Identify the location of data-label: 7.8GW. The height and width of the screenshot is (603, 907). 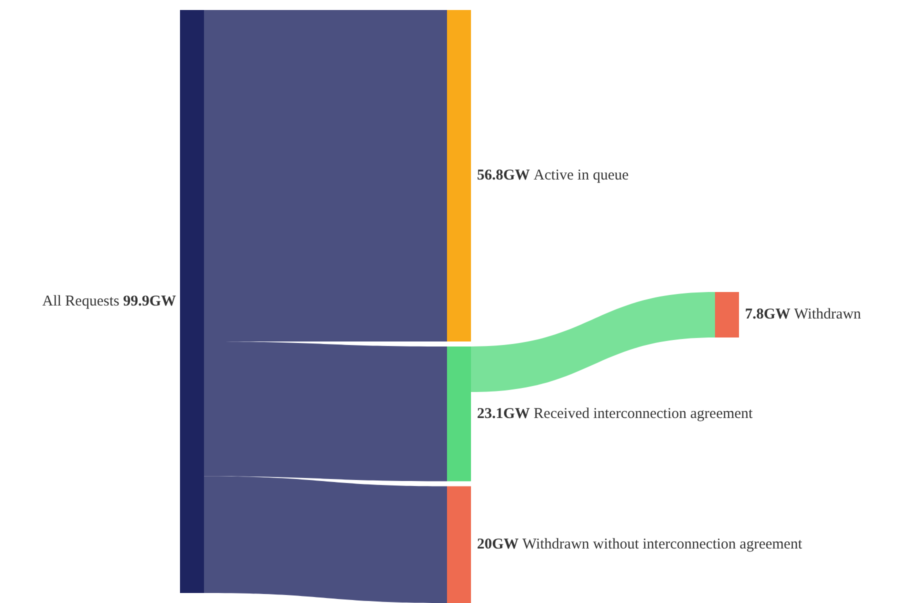
(767, 314).